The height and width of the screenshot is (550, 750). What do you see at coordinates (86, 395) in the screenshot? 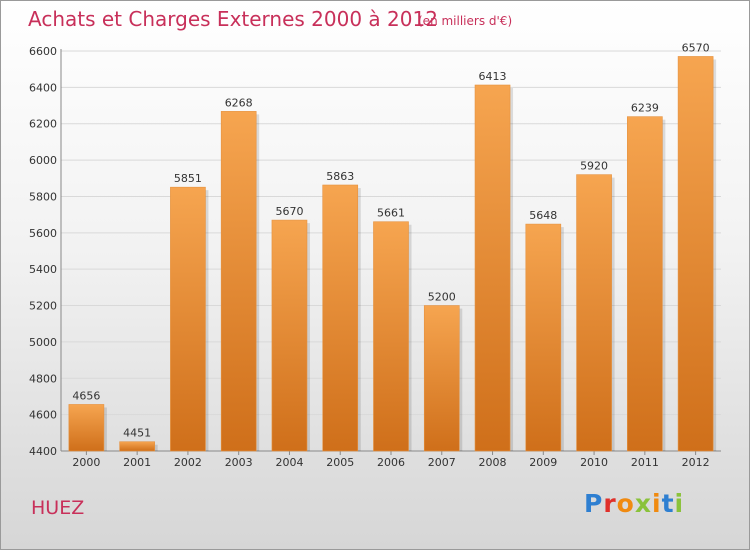
I see `data-label-2000: 4656` at bounding box center [86, 395].